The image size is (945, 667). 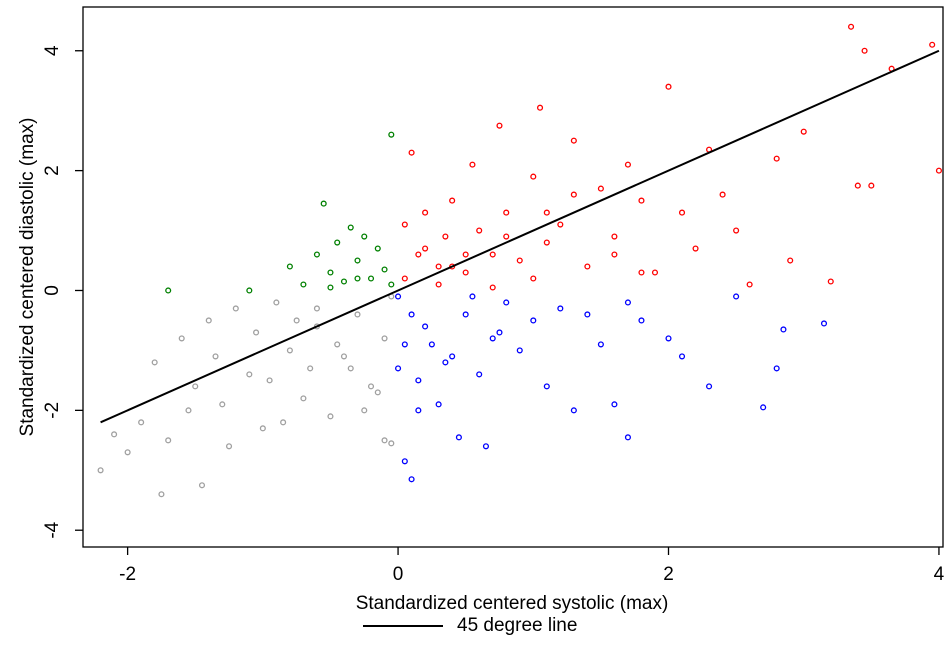 I want to click on y-tick-label: -2, so click(x=52, y=410).